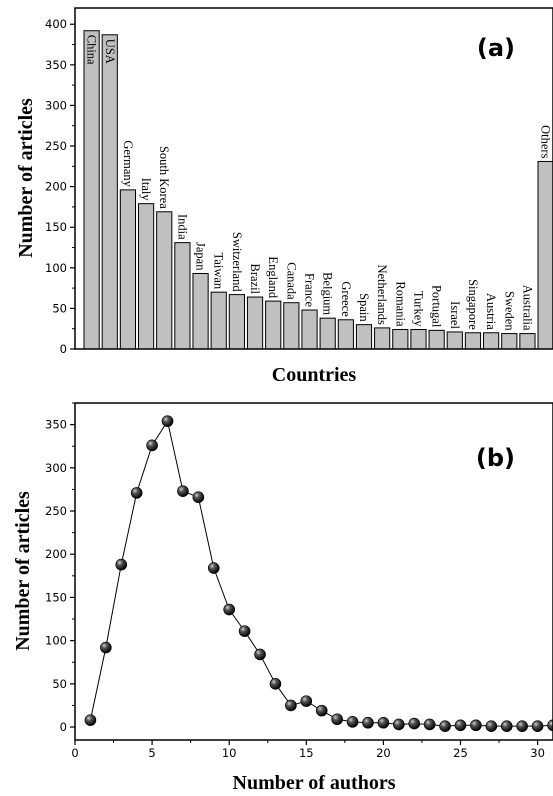 This screenshot has height=796, width=553. What do you see at coordinates (383, 753) in the screenshot?
I see `panel-b-x-tick-label: 20` at bounding box center [383, 753].